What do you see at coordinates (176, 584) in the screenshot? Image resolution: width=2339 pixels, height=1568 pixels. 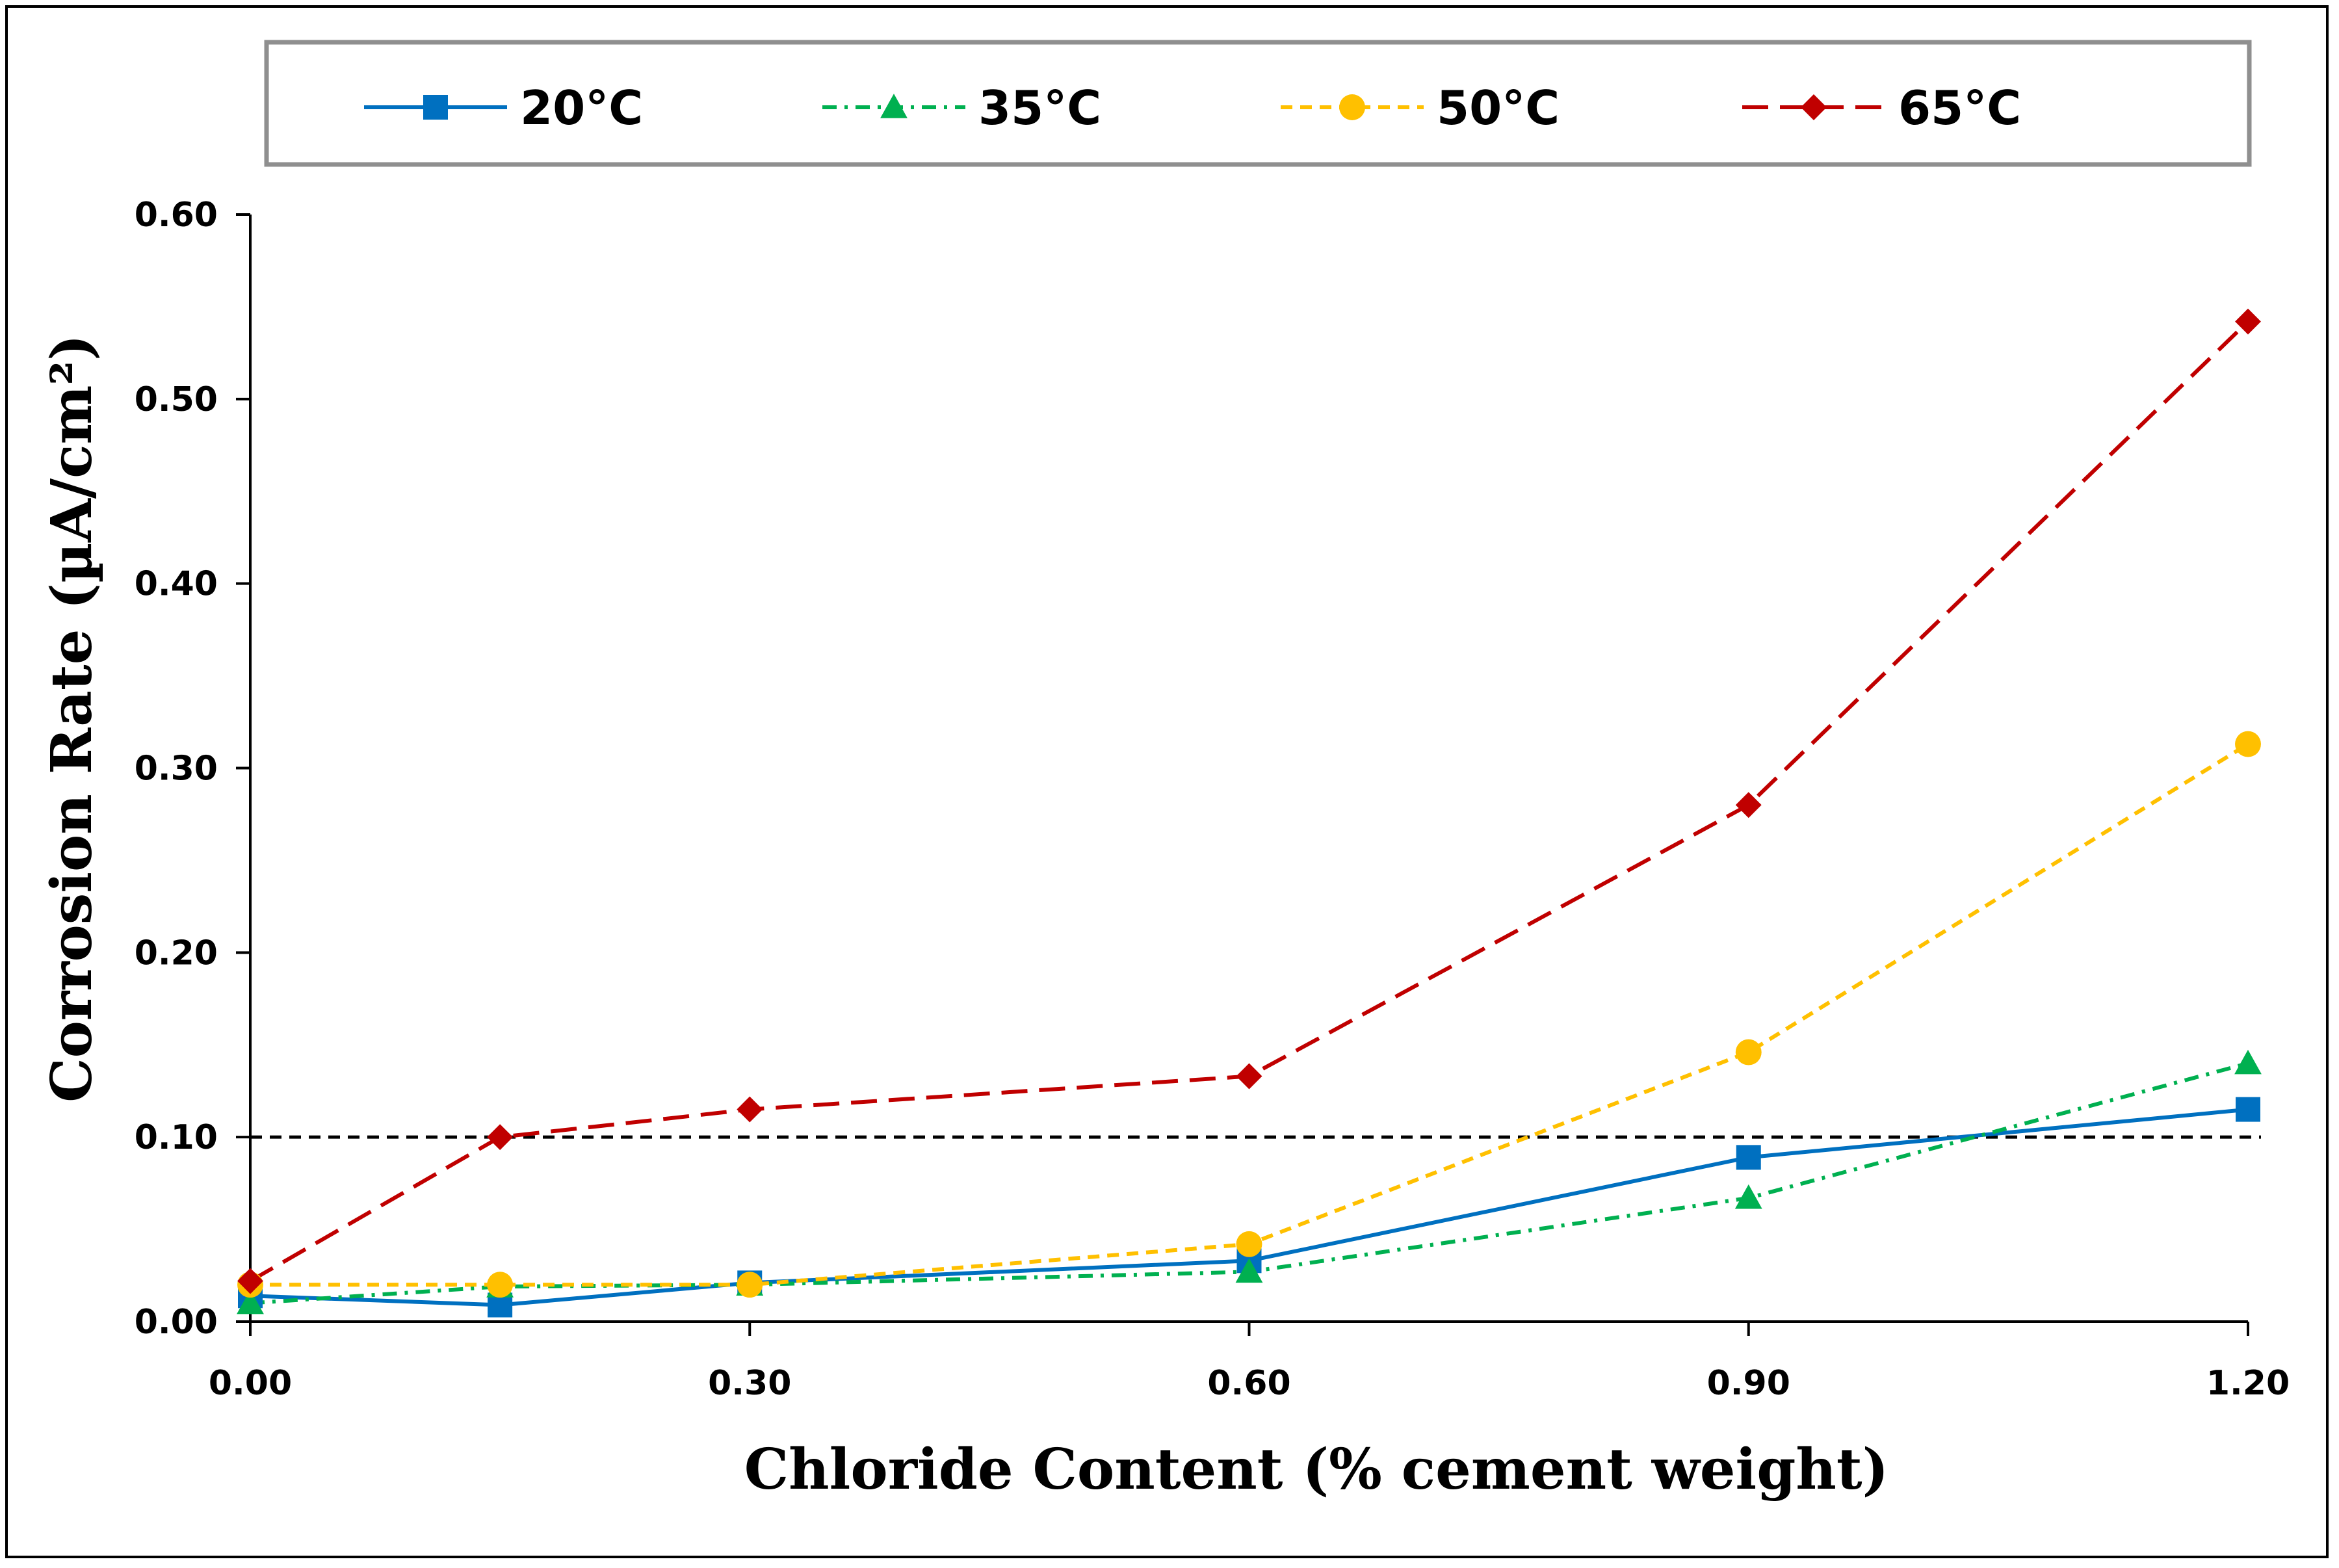 I see `y-tick-label: 0.40` at bounding box center [176, 584].